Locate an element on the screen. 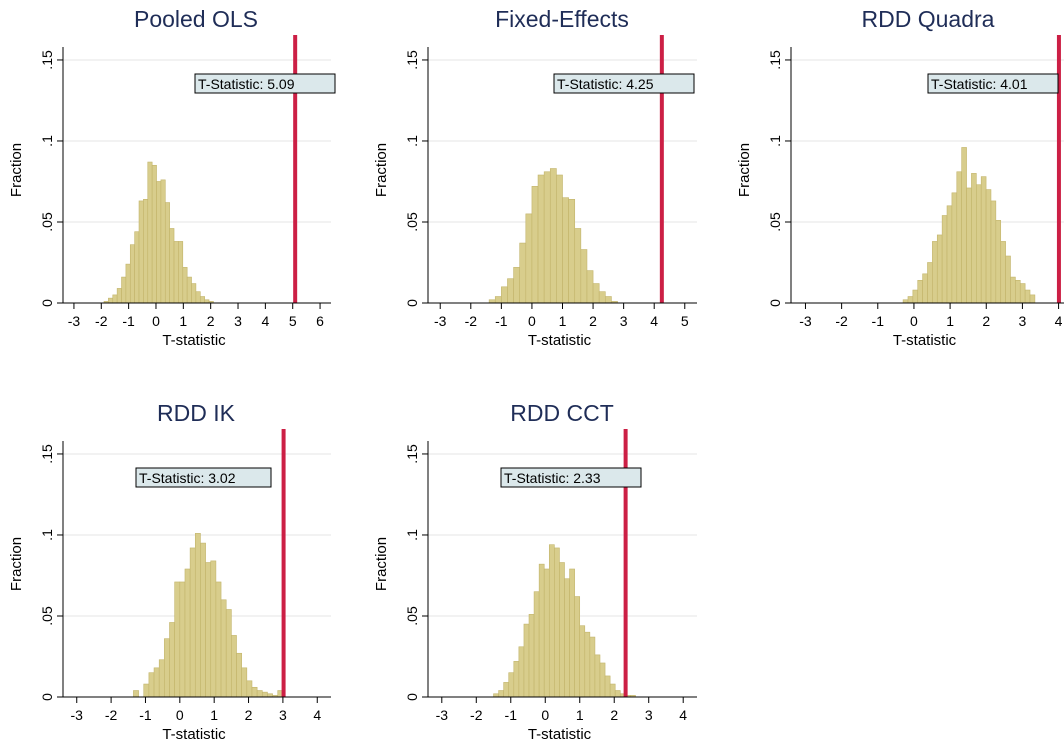 The image size is (1064, 751). x-tick-label: 1 is located at coordinates (214, 715).